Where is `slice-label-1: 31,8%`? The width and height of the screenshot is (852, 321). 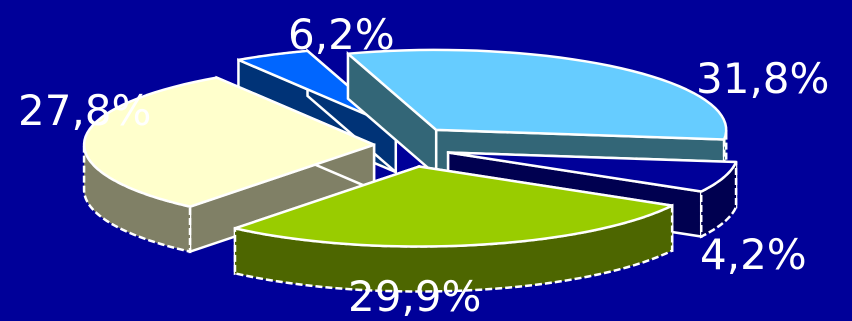
slice-label-1: 31,8% is located at coordinates (762, 79).